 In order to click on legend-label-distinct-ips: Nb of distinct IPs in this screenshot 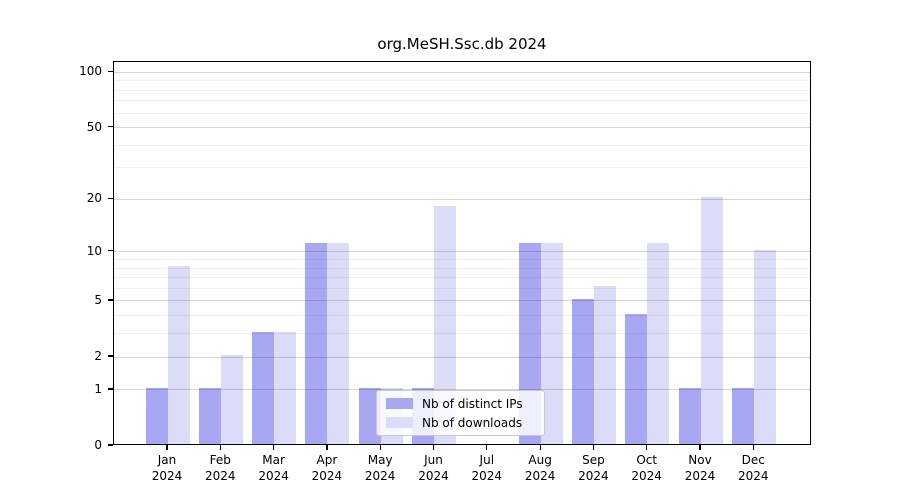, I will do `click(472, 403)`.